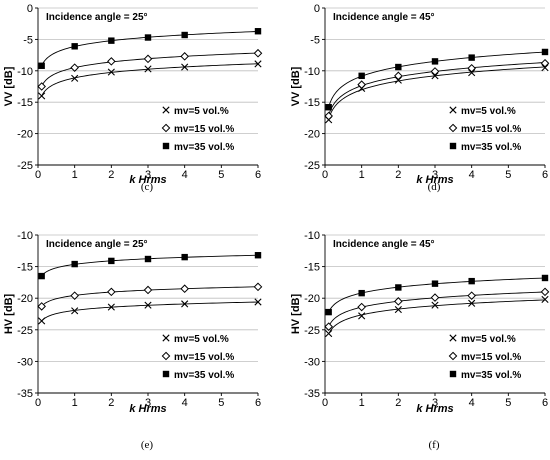 The height and width of the screenshot is (460, 550). What do you see at coordinates (9, 314) in the screenshot?
I see `y-axis-title: HV [dB]` at bounding box center [9, 314].